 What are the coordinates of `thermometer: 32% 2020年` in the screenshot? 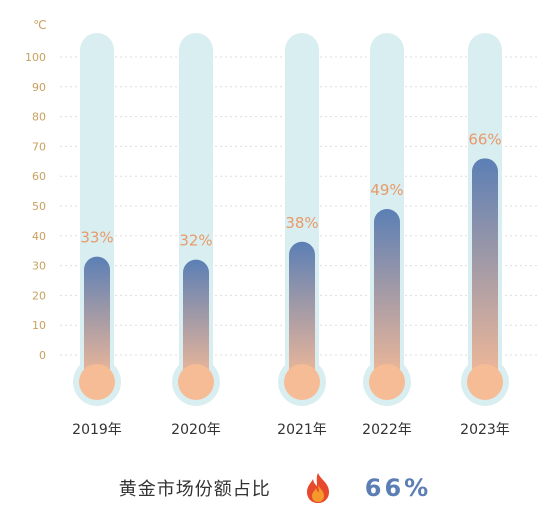 It's located at (196, 235).